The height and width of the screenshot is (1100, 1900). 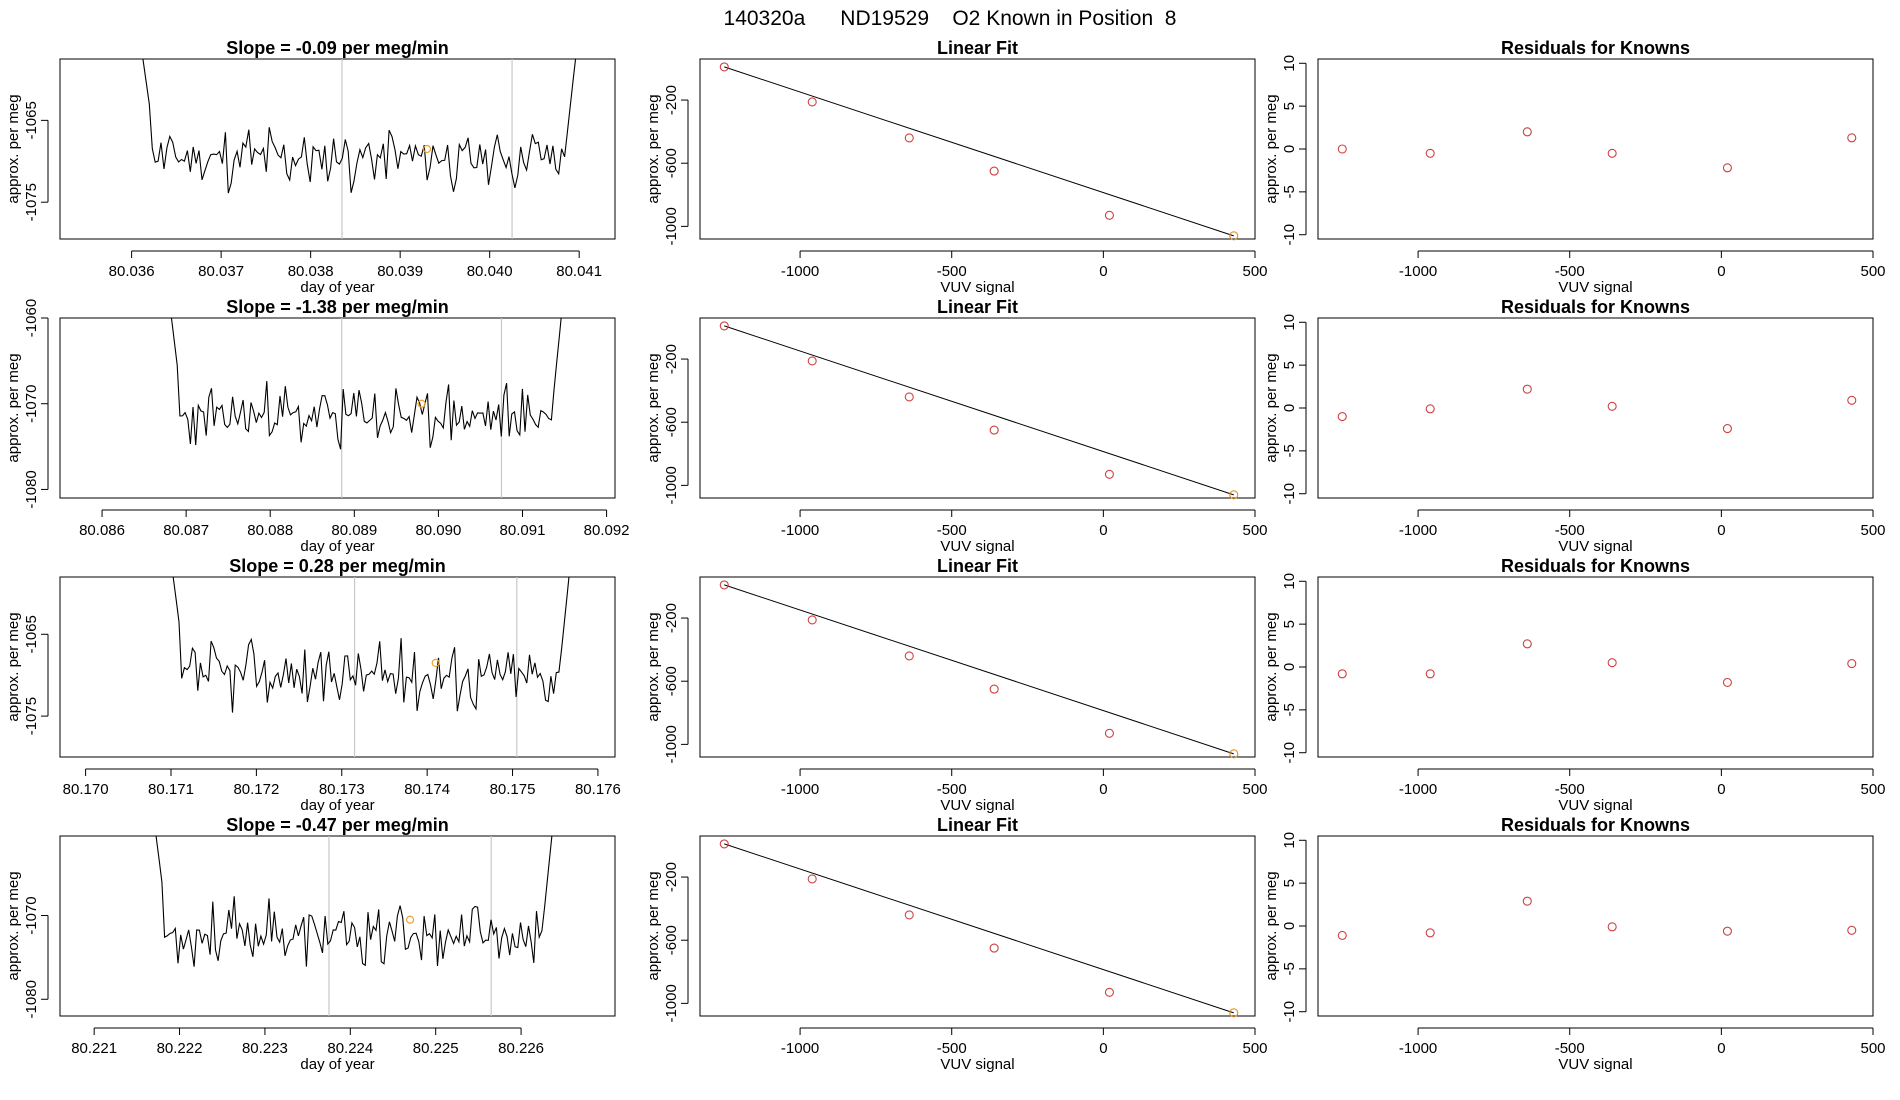 I want to click on y-tick-label: -1000, so click(x=671, y=226).